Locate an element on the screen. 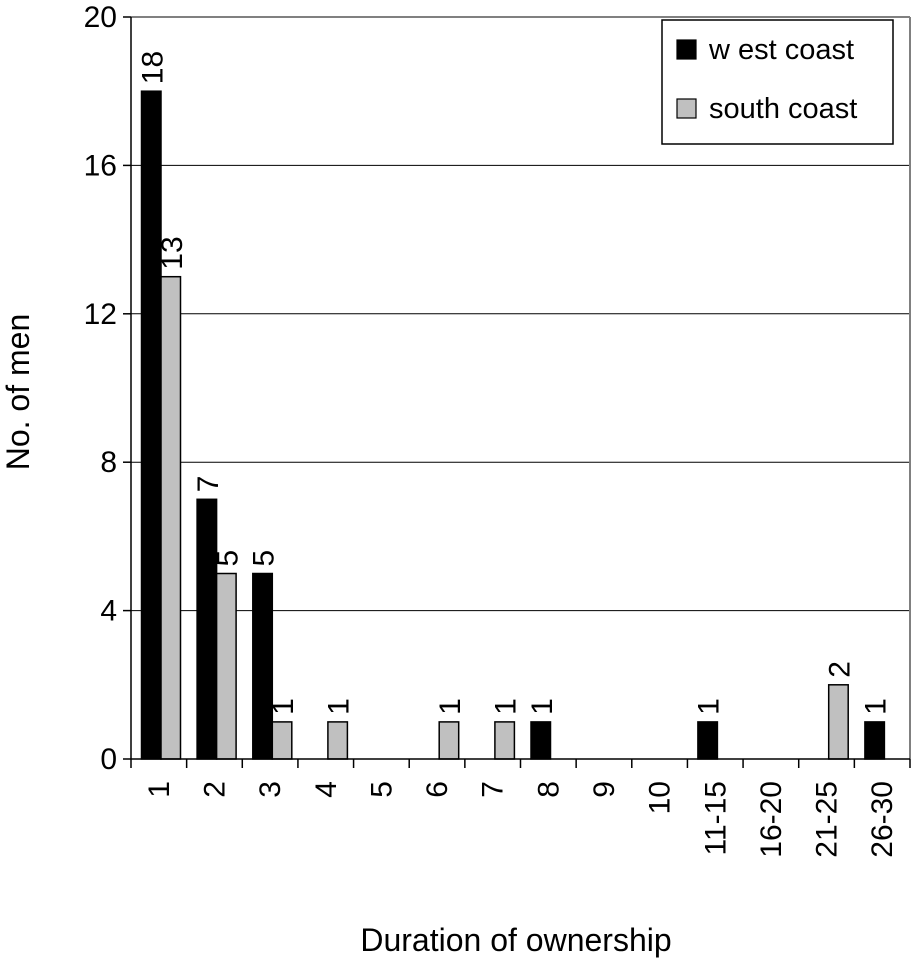  legend-swatch-south-coast is located at coordinates (686, 108).